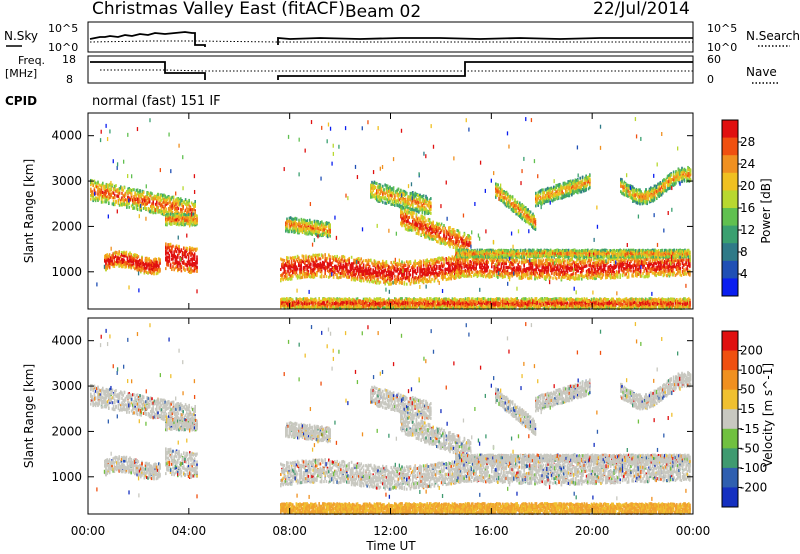 The width and height of the screenshot is (800, 554). Describe the element at coordinates (722, 47) in the screenshot. I see `nsearch-tick-low: 10^0` at that location.